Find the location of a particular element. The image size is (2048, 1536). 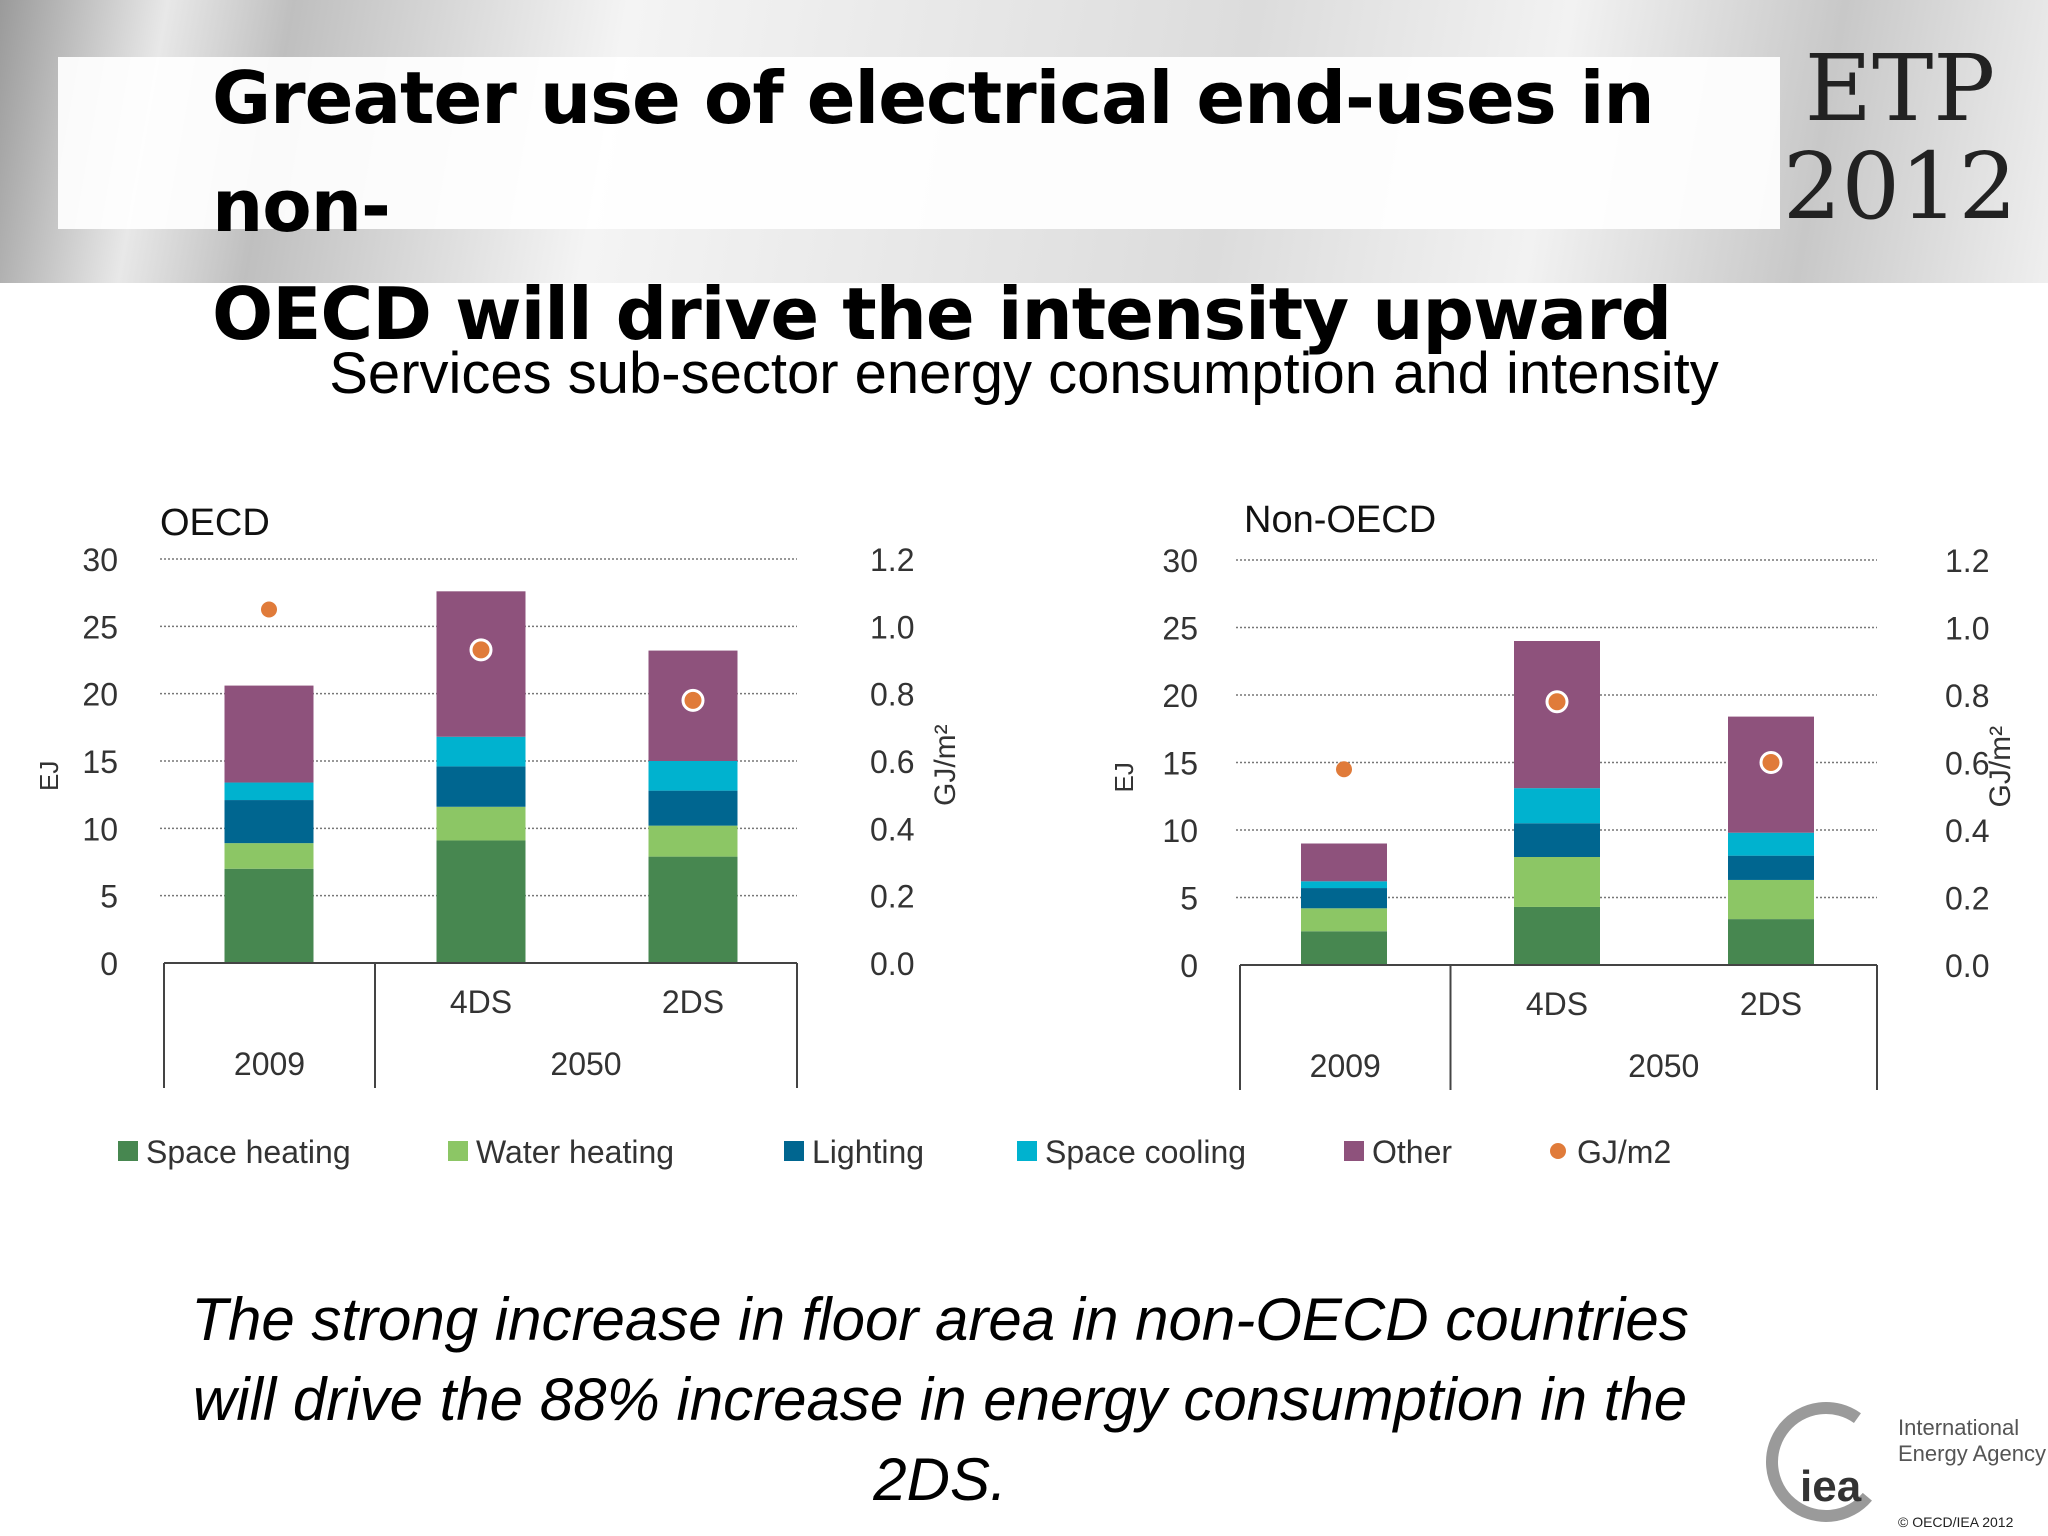

group-label: 2009 is located at coordinates (1345, 1066).